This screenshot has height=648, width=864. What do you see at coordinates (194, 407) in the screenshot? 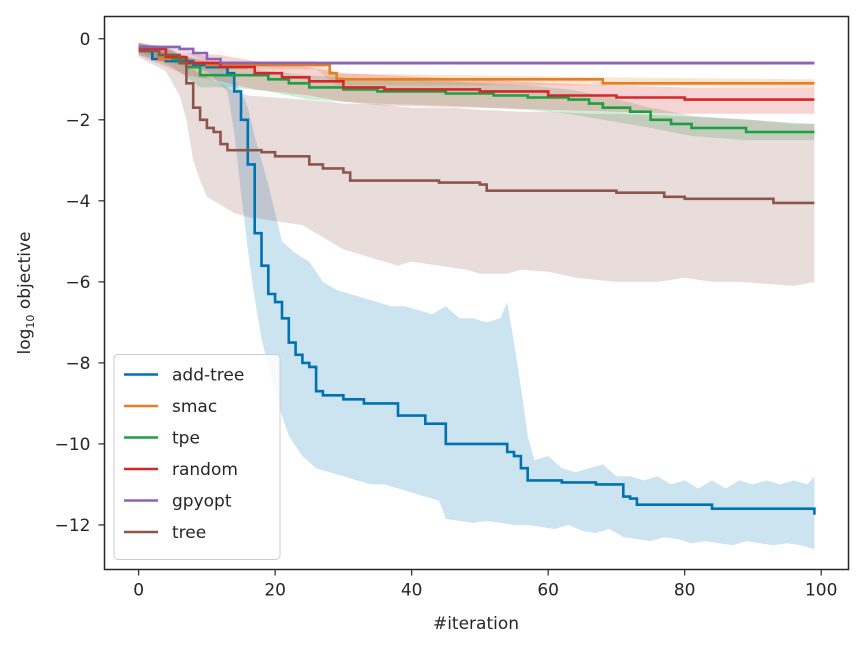
I see `legend-label-smac: smac` at bounding box center [194, 407].